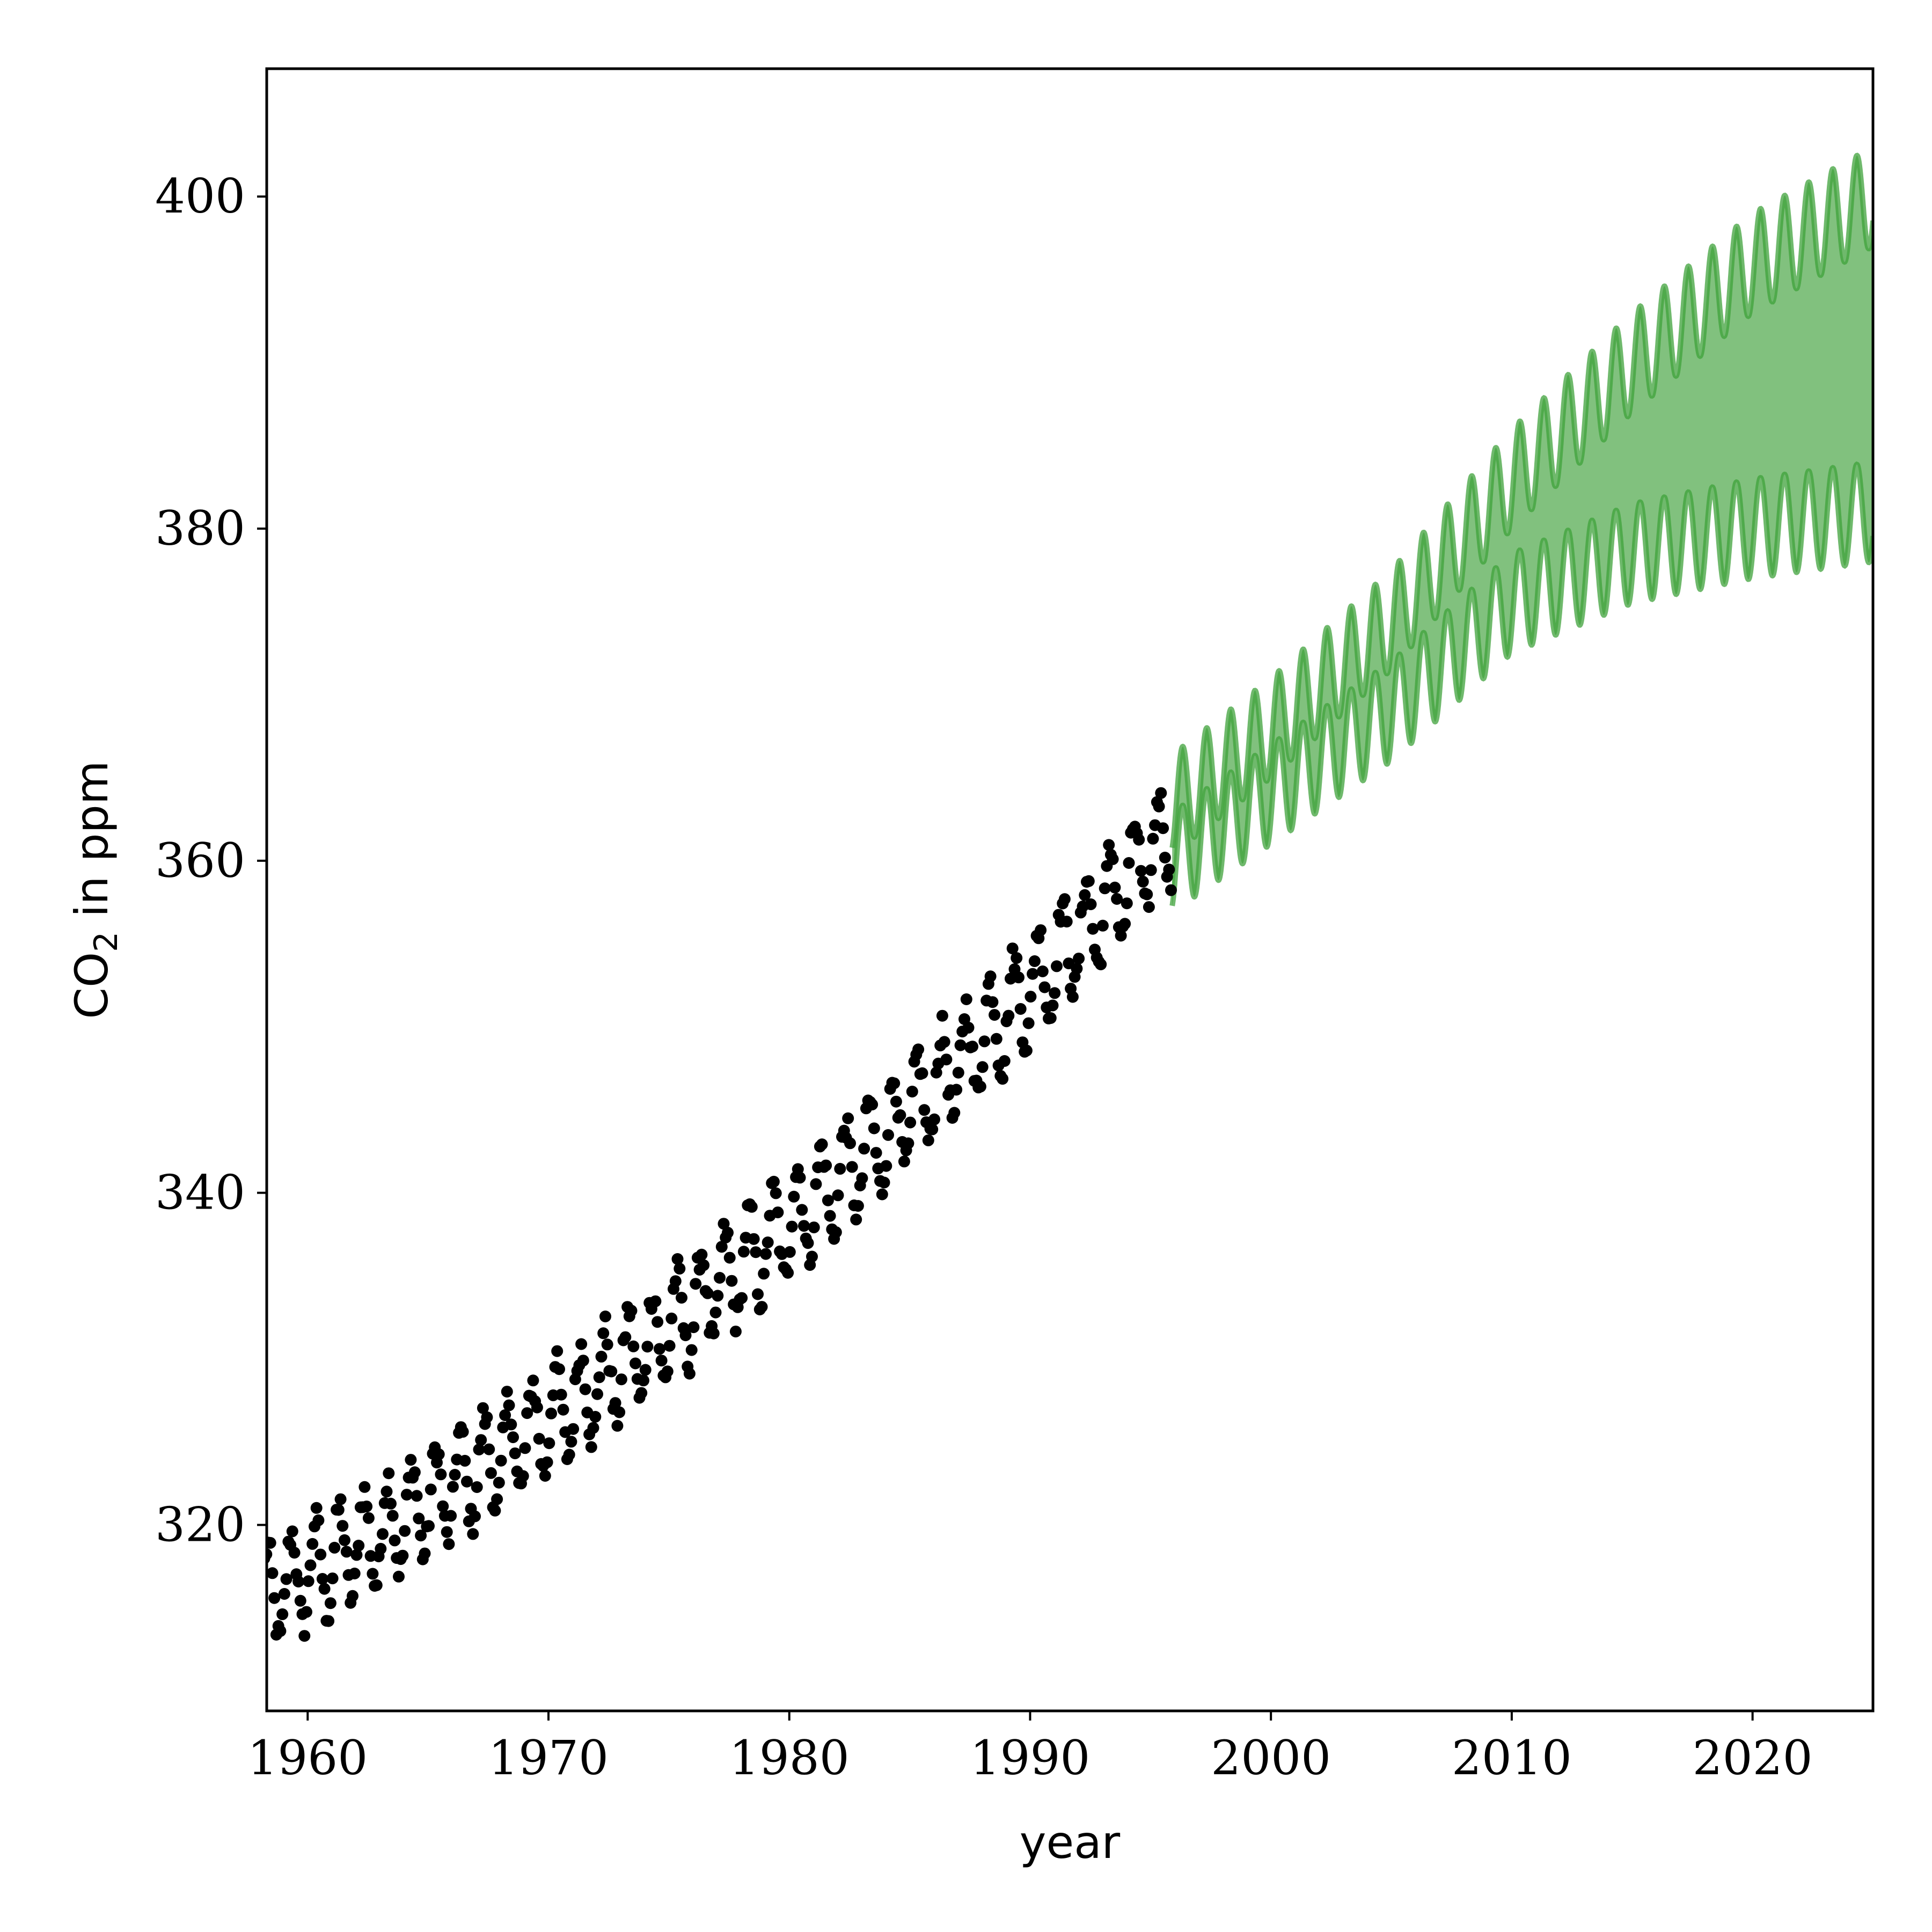 The image size is (1932, 1932). Describe the element at coordinates (548, 1757) in the screenshot. I see `x-tick-label: 1970` at that location.